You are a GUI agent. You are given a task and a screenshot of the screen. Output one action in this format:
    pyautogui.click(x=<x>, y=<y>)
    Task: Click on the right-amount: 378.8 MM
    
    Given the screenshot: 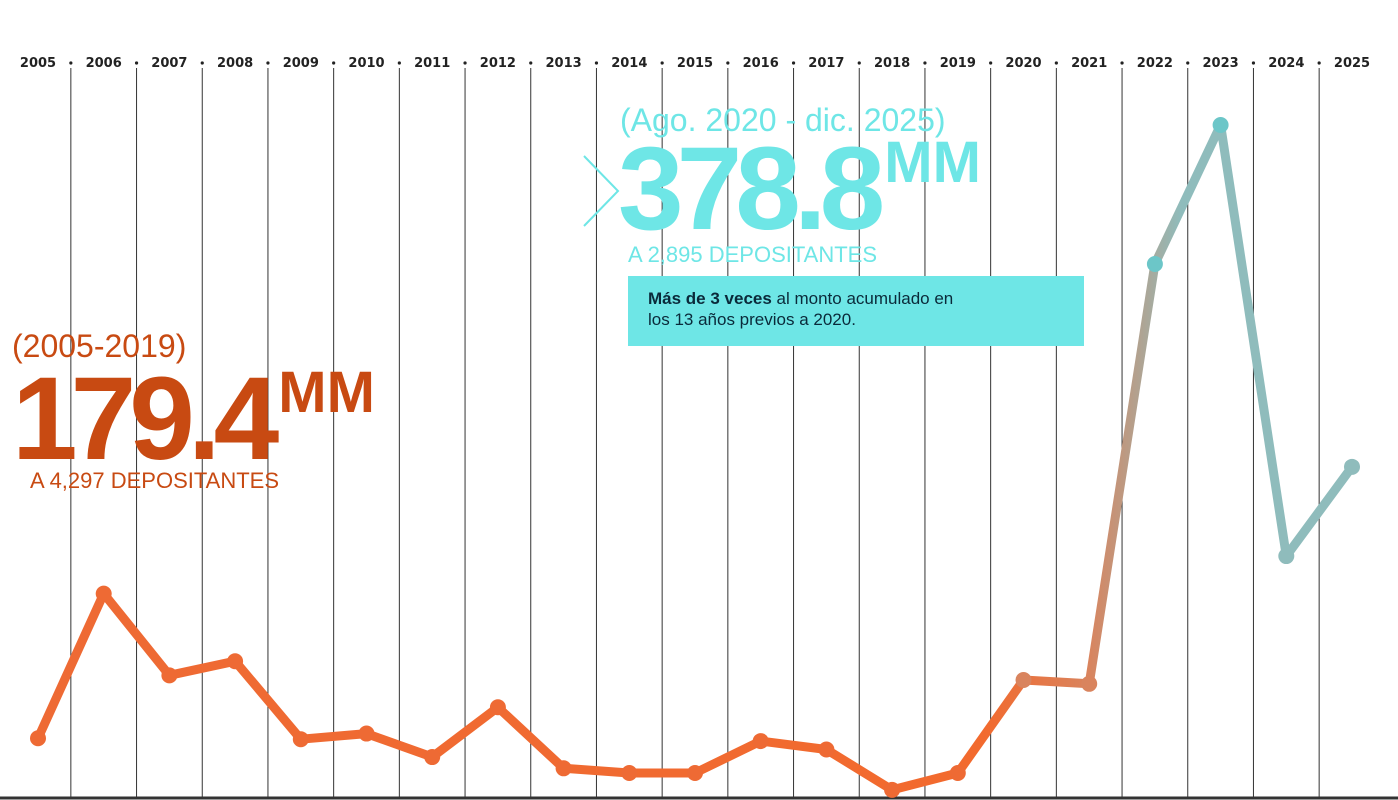 What is the action you would take?
    pyautogui.click(x=799, y=189)
    